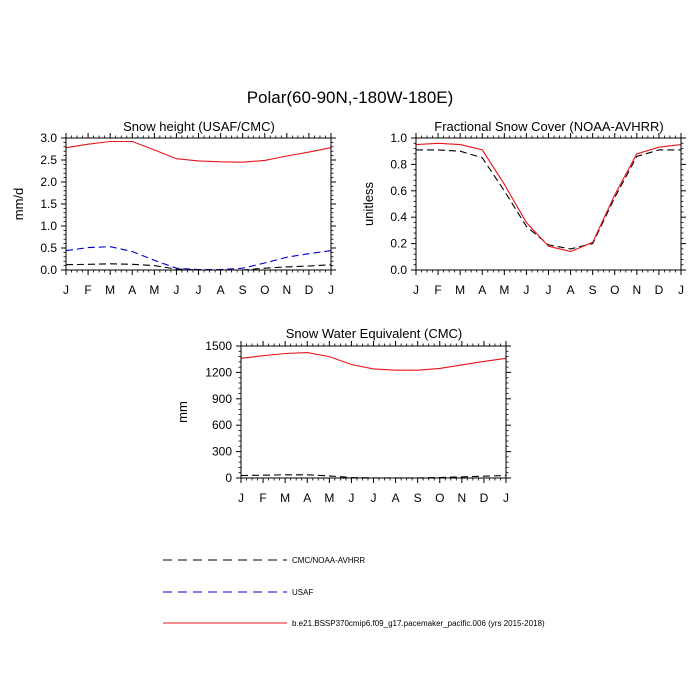  Describe the element at coordinates (228, 478) in the screenshot. I see `y-tick-label: 0` at that location.